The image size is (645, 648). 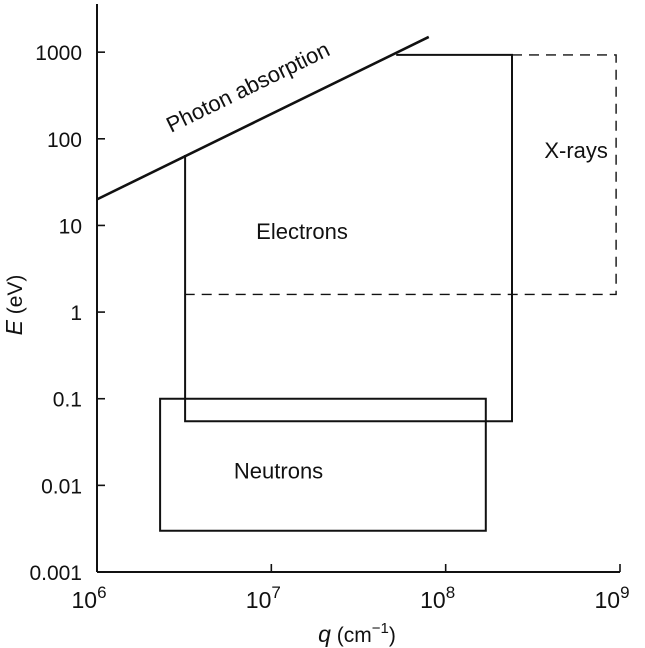 What do you see at coordinates (302, 231) in the screenshot?
I see `electrons-label: Electrons` at bounding box center [302, 231].